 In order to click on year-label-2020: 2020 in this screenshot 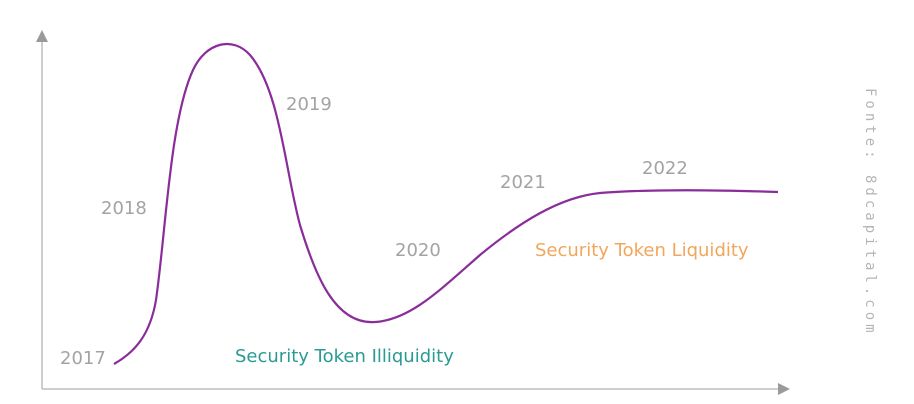, I will do `click(418, 250)`.